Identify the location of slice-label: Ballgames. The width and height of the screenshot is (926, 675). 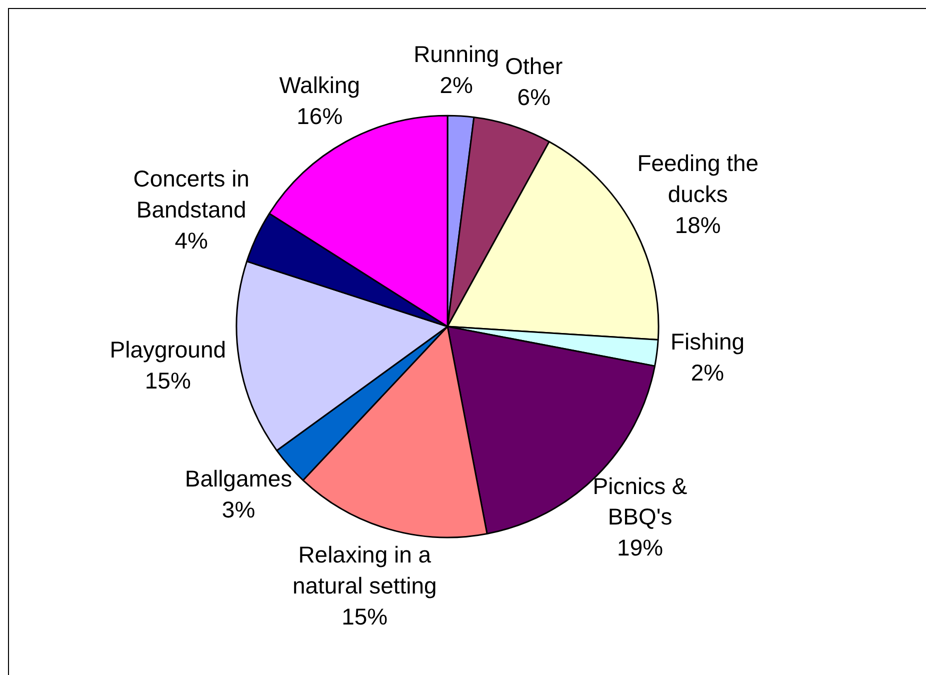
(238, 479).